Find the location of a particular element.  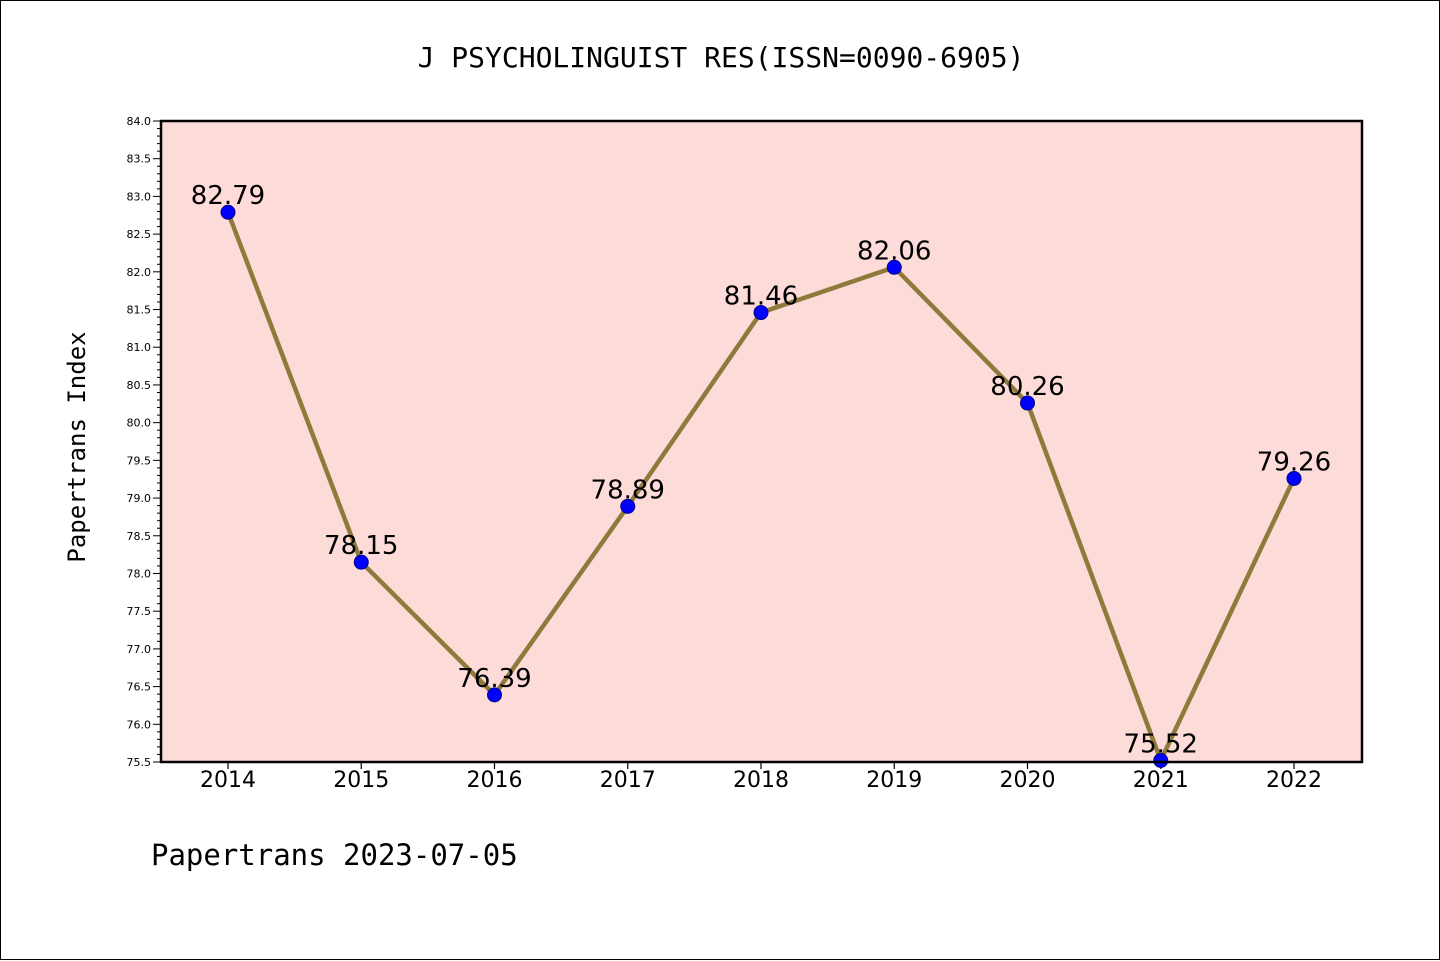

y-tick-label: 81.5 is located at coordinates (139, 310).